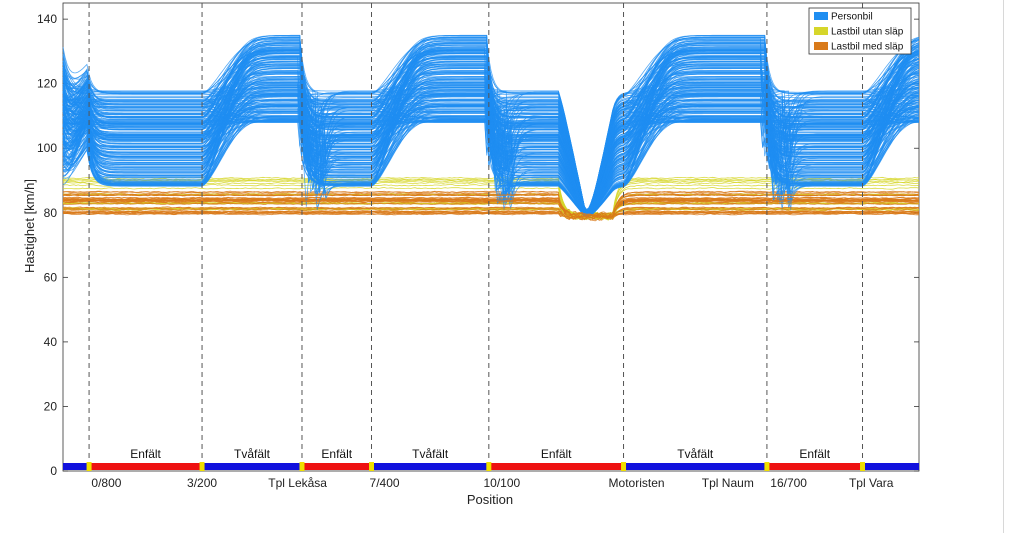 The height and width of the screenshot is (533, 1024). Describe the element at coordinates (51, 213) in the screenshot. I see `y-tick-label: 80` at that location.